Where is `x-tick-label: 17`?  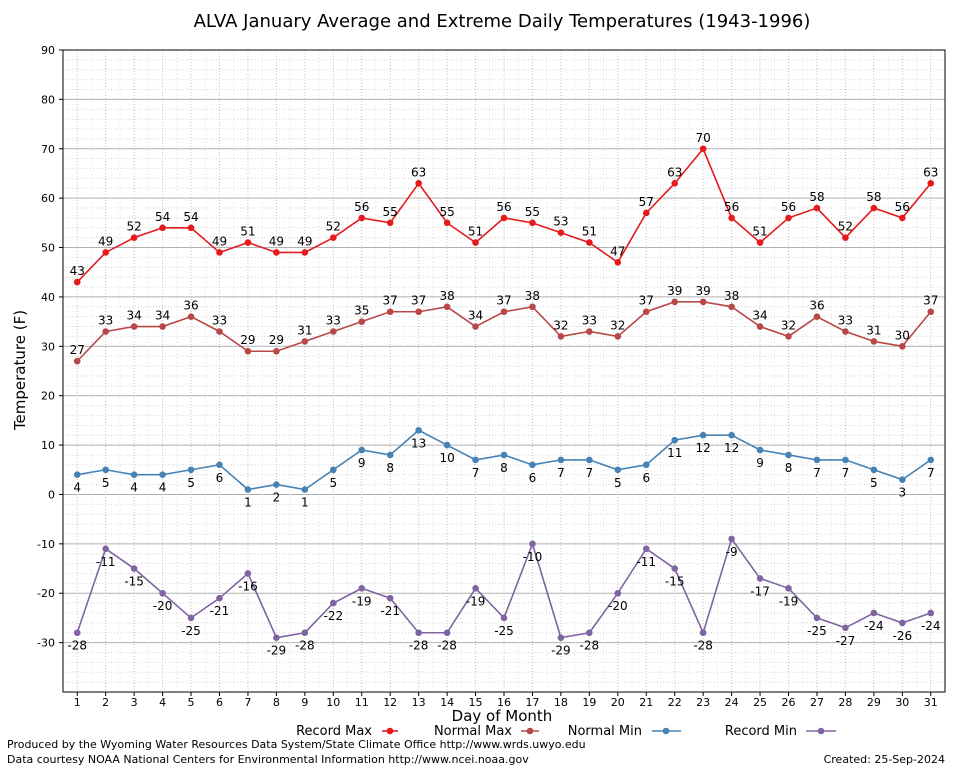 x-tick-label: 17 is located at coordinates (532, 702).